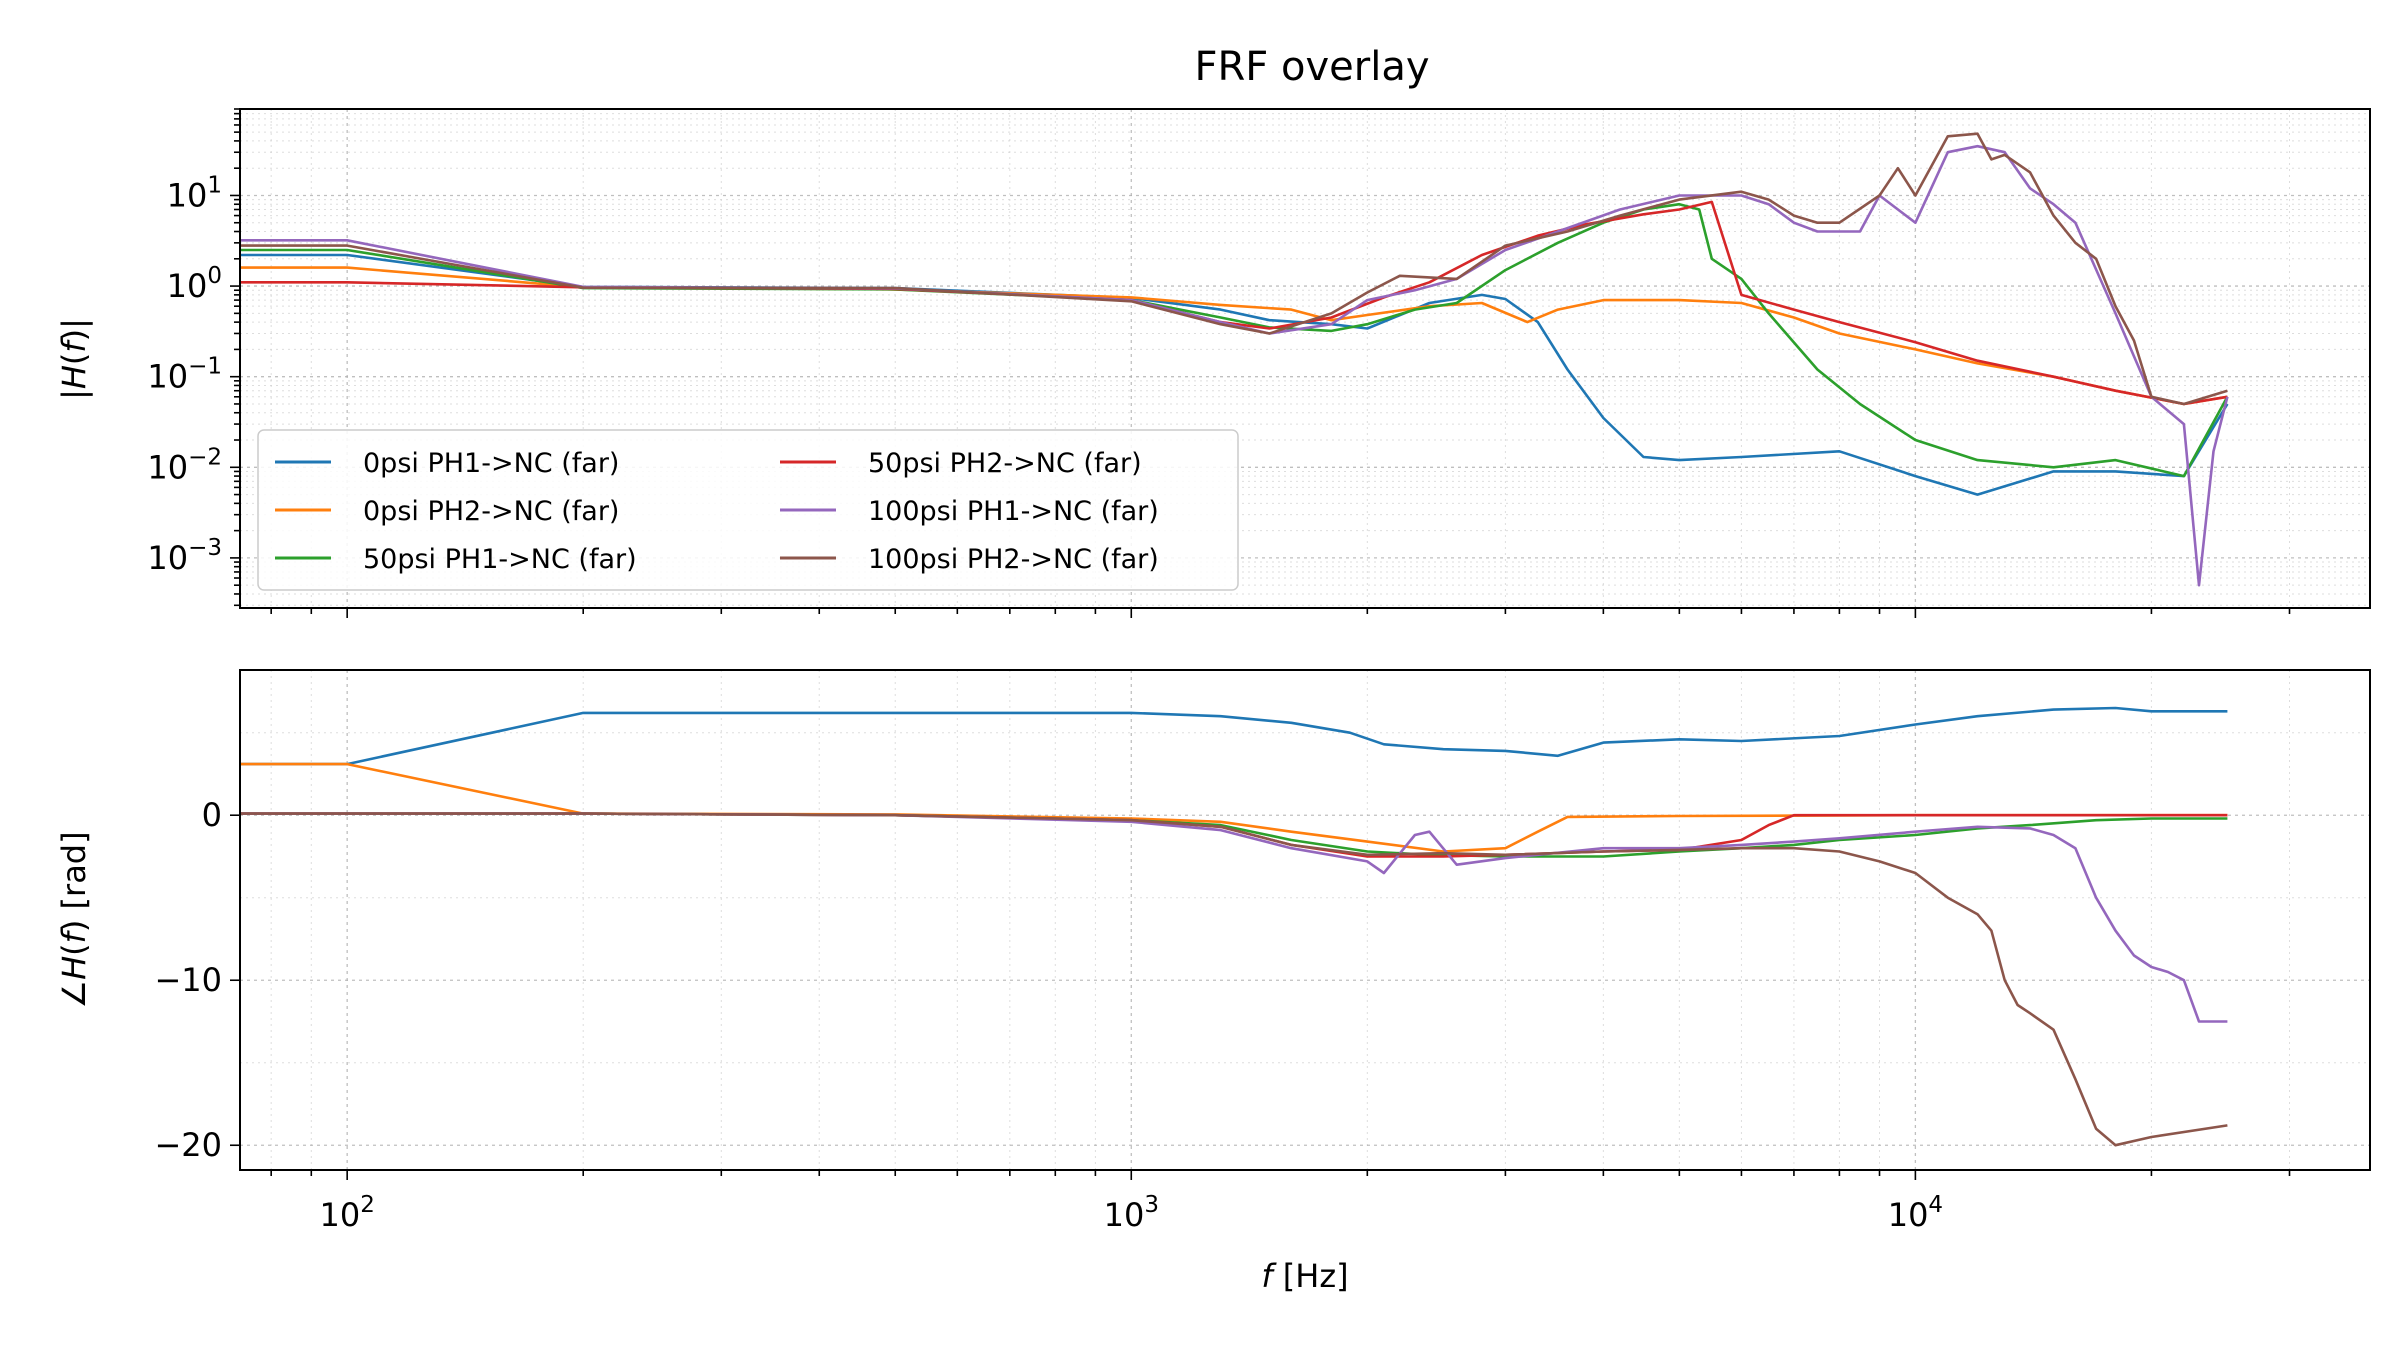 The height and width of the screenshot is (1354, 2400). What do you see at coordinates (188, 1145) in the screenshot?
I see `phase-y-tick-label: −20` at bounding box center [188, 1145].